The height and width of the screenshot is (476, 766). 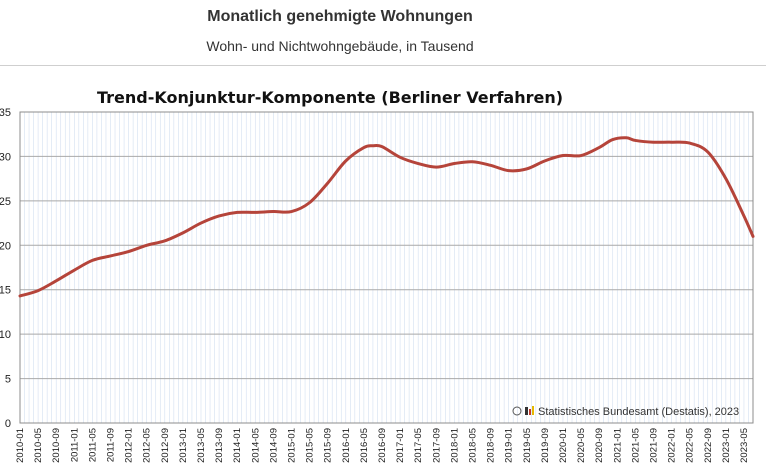 What do you see at coordinates (74, 445) in the screenshot?
I see `x-tick-label: 2011-01` at bounding box center [74, 445].